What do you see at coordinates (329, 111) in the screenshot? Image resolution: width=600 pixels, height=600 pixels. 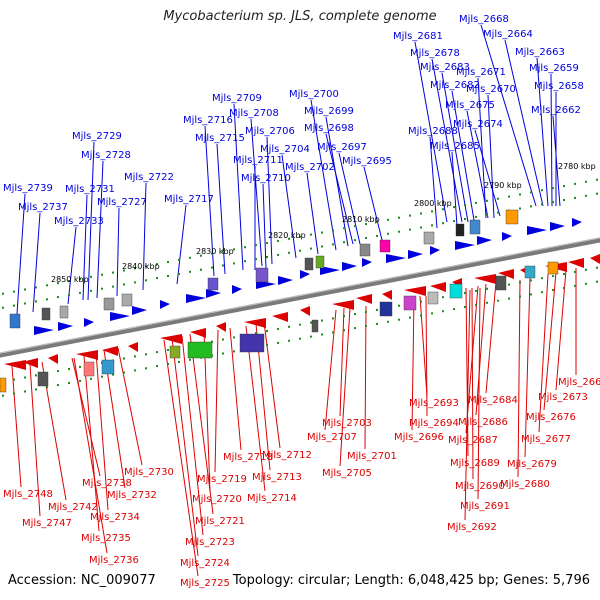 I see `gene-label: Mjls_2699` at bounding box center [329, 111].